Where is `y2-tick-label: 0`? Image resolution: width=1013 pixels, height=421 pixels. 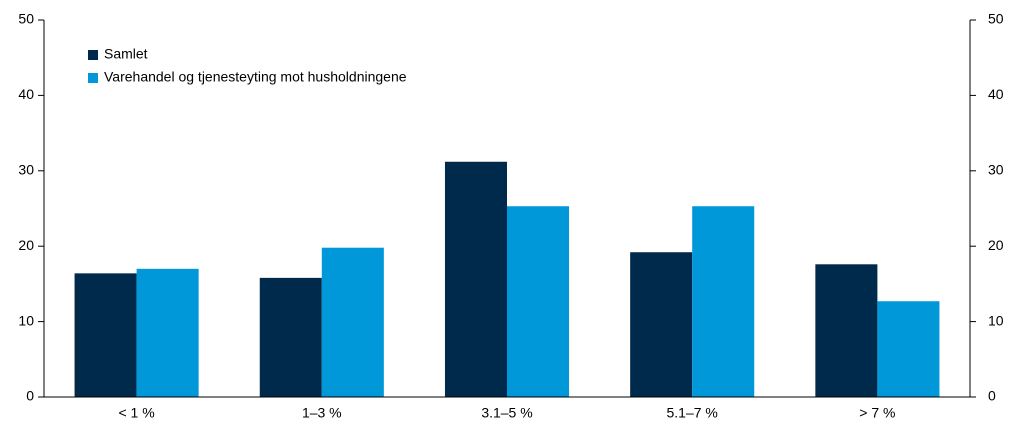
y2-tick-label: 0 is located at coordinates (992, 396).